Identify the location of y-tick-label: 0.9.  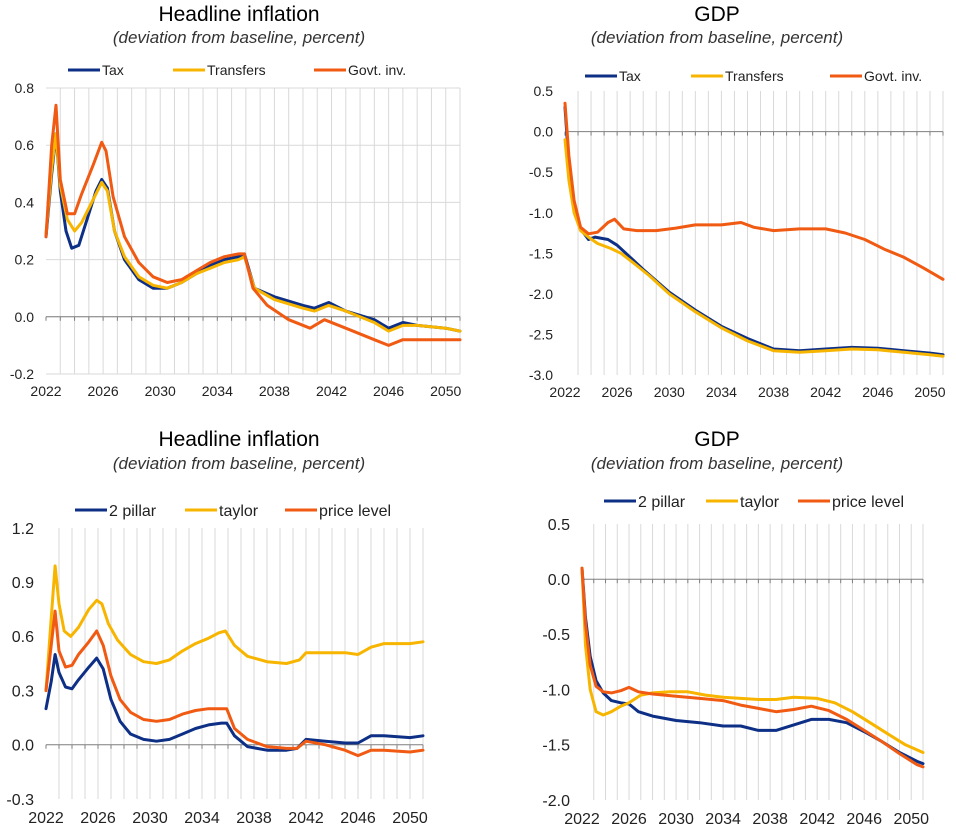
(23, 583).